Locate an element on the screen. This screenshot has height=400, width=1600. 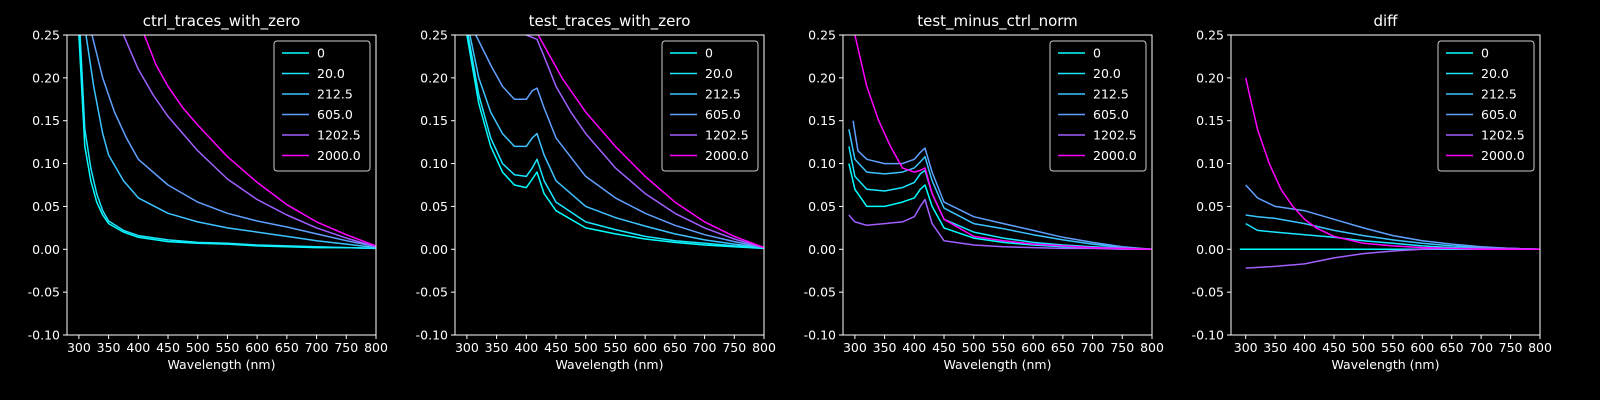
chart-title: test_traces_with_zero is located at coordinates (610, 21).